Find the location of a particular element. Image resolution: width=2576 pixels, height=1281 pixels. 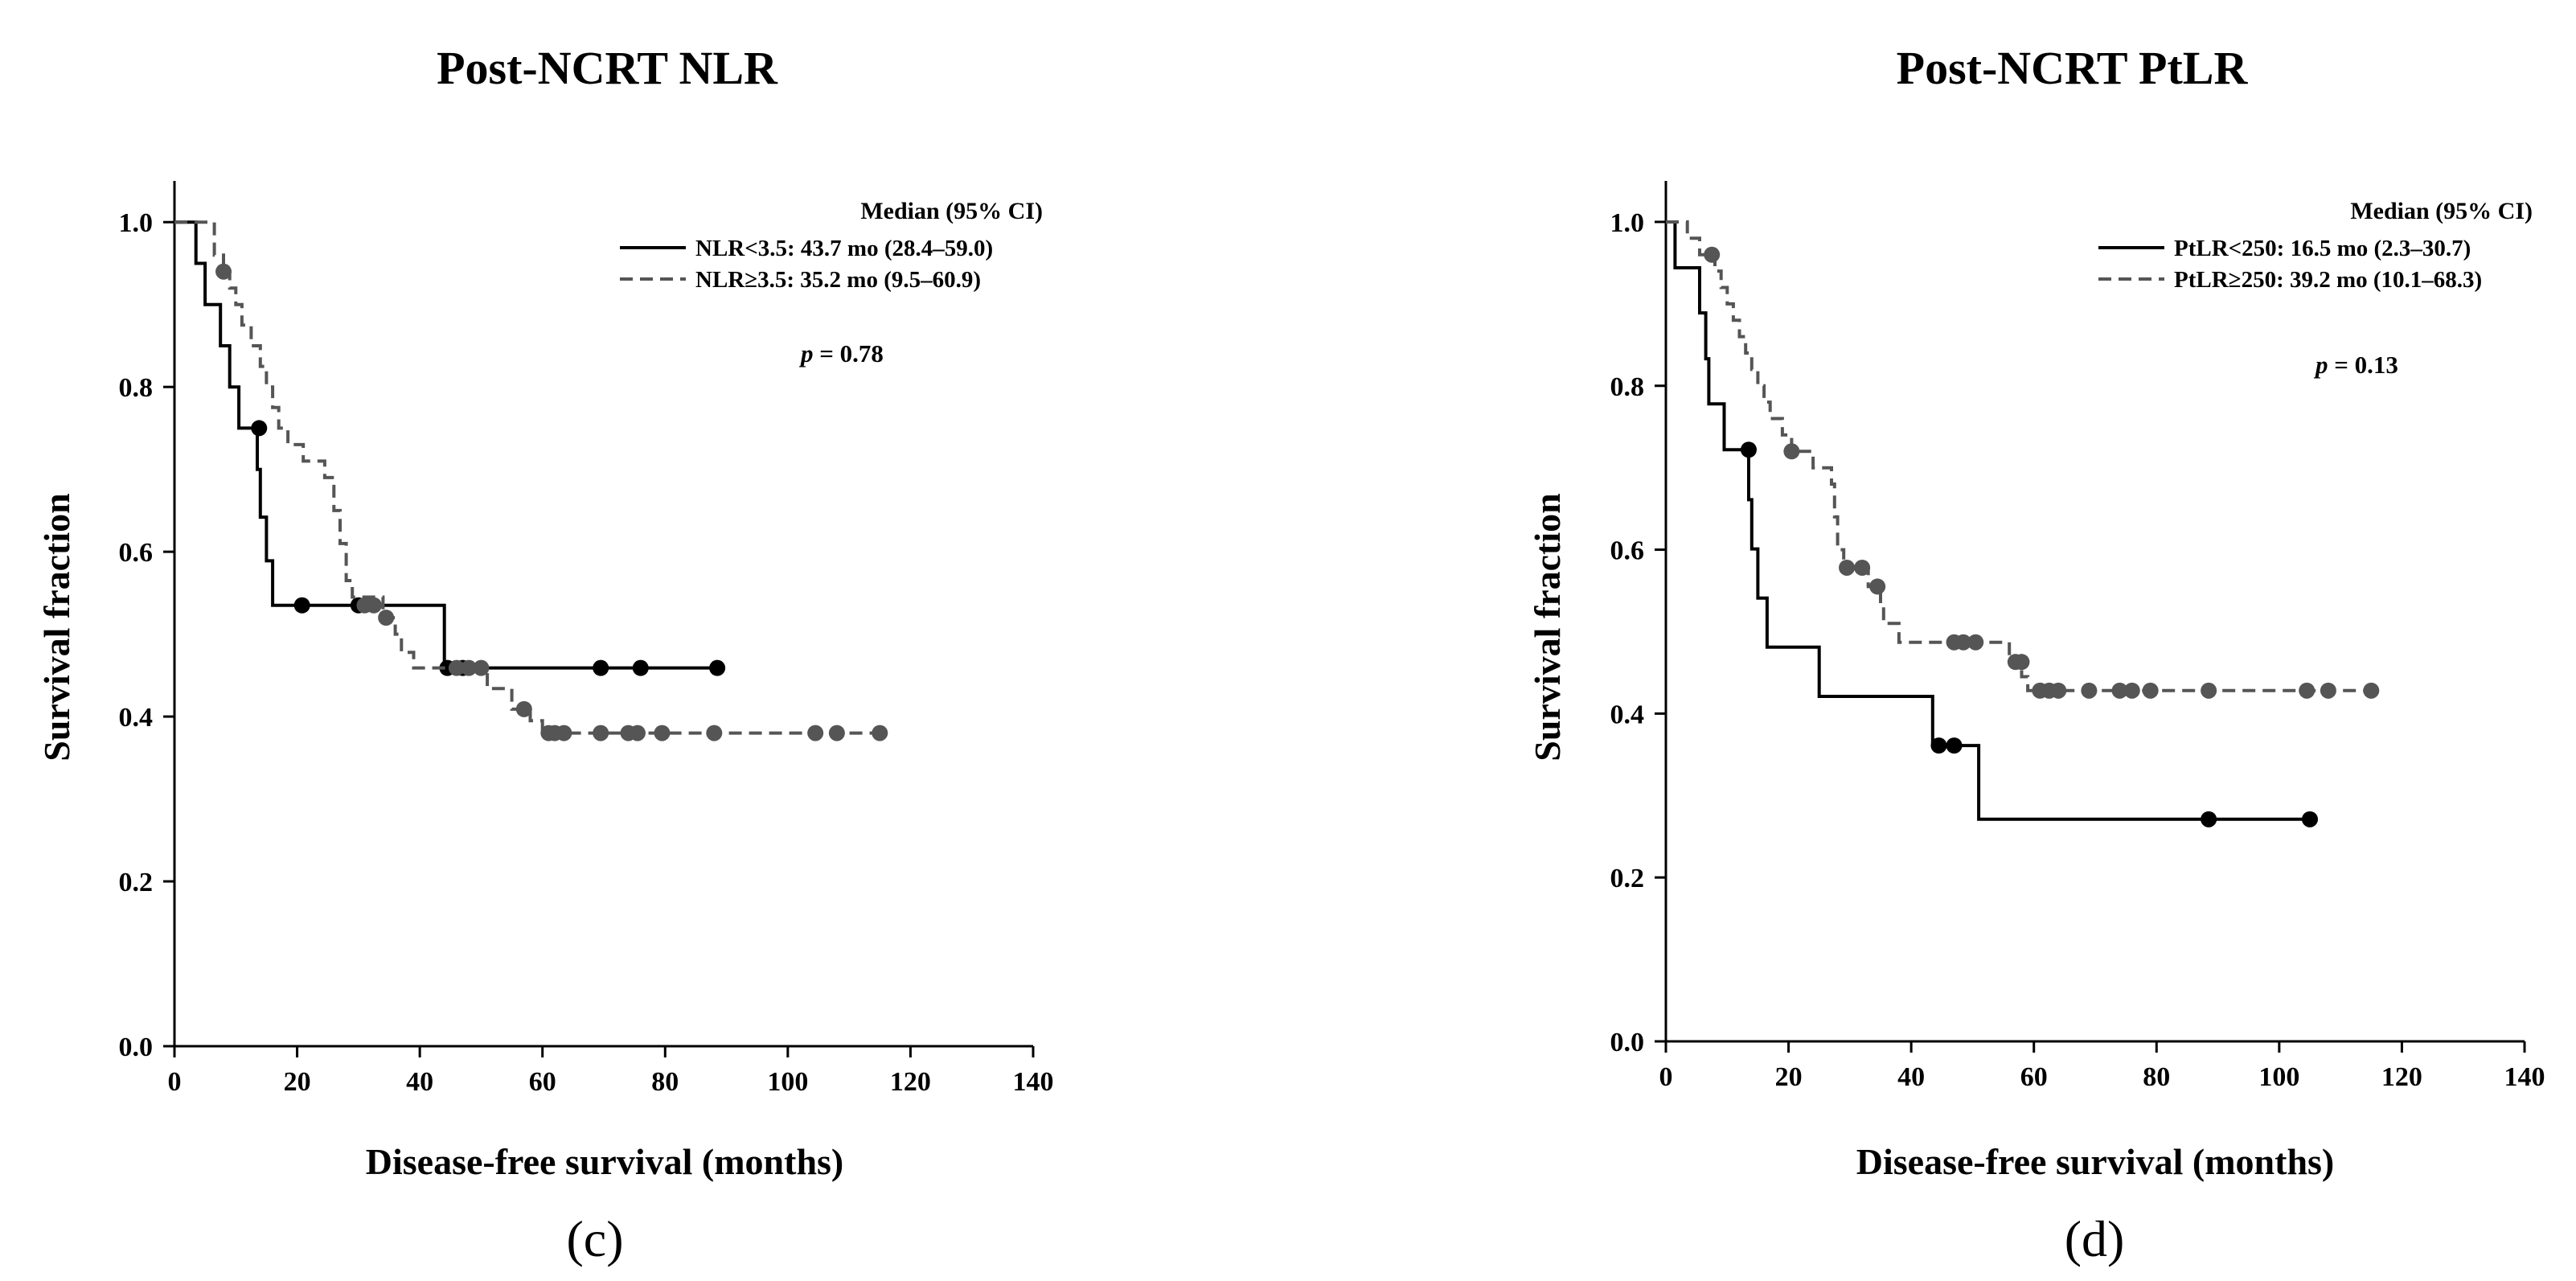

legend-entry: NLR<3.5: 43.7 mo (28.4–59.0) is located at coordinates (844, 248).